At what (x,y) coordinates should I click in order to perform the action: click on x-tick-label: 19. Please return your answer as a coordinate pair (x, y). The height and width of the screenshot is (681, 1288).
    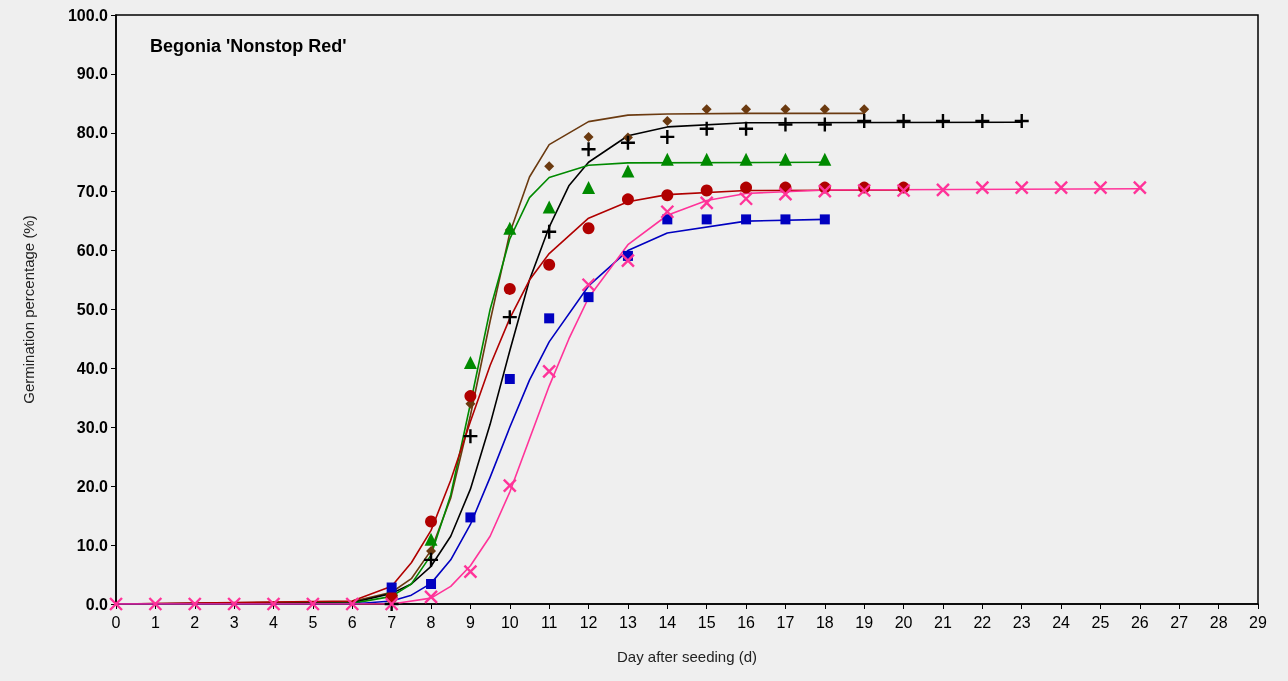
    Looking at the image, I should click on (864, 622).